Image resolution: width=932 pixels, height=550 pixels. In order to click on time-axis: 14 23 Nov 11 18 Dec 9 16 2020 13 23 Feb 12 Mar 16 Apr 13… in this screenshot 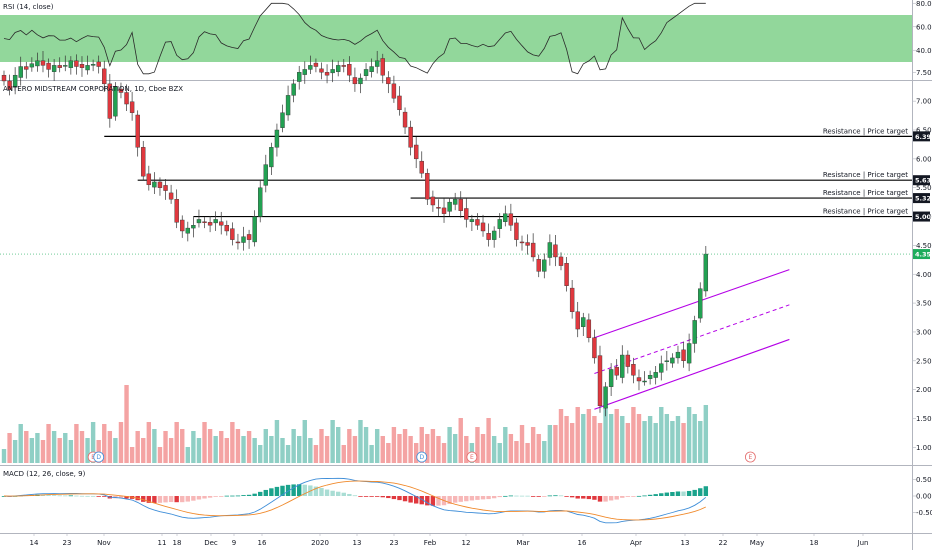, I will do `click(449, 540)`.